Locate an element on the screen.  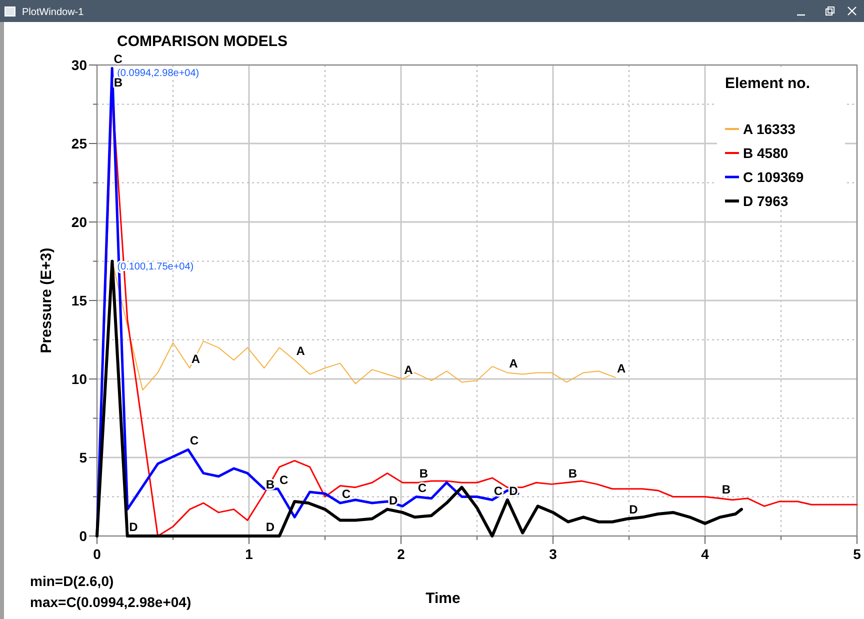
text: max=C(0.0994,2.98e+04) is located at coordinates (111, 602).